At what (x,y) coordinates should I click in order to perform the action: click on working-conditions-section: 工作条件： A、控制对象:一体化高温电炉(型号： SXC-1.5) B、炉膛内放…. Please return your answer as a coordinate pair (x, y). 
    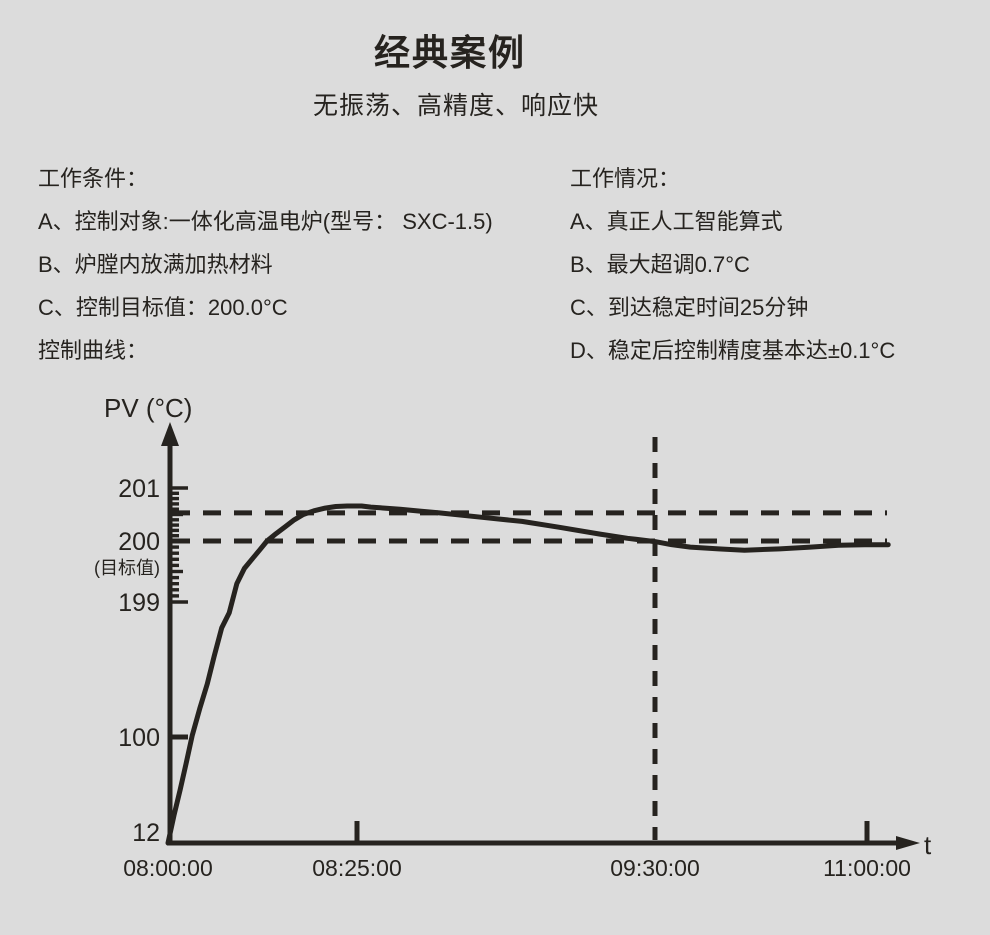
    Looking at the image, I should click on (303, 264).